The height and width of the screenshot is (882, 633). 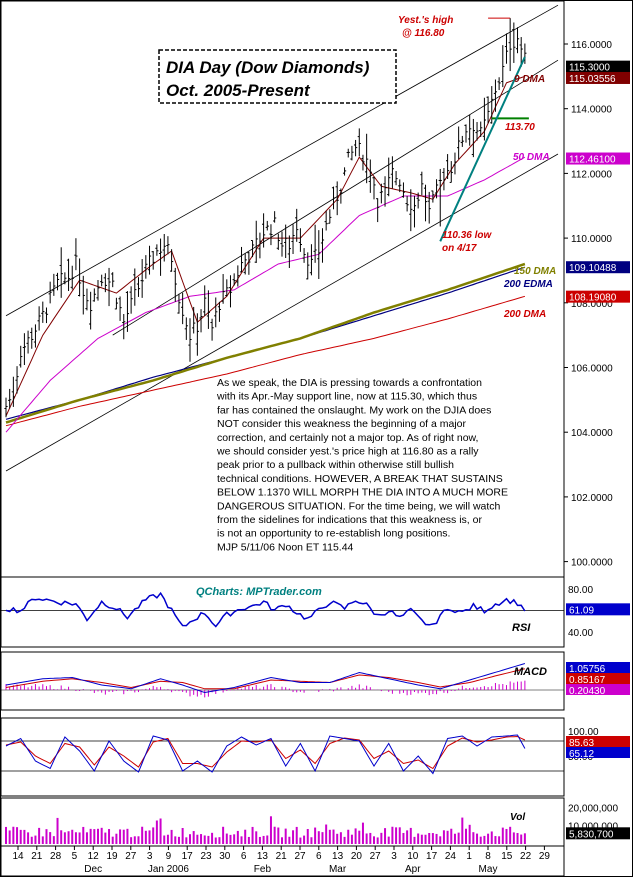 I want to click on macd-value-label: 1.05756, so click(x=587, y=669).